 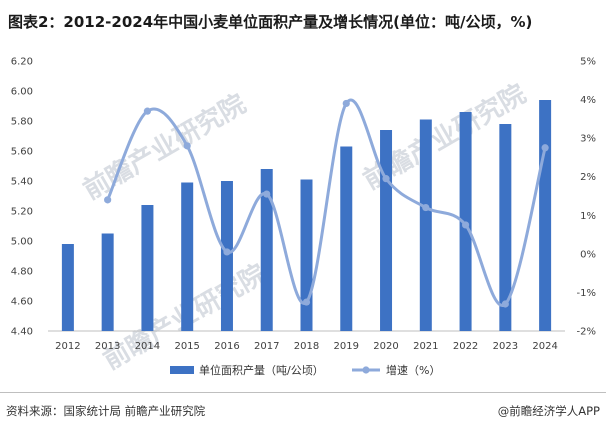 I want to click on right-tick-label: -1%, so click(x=586, y=293).